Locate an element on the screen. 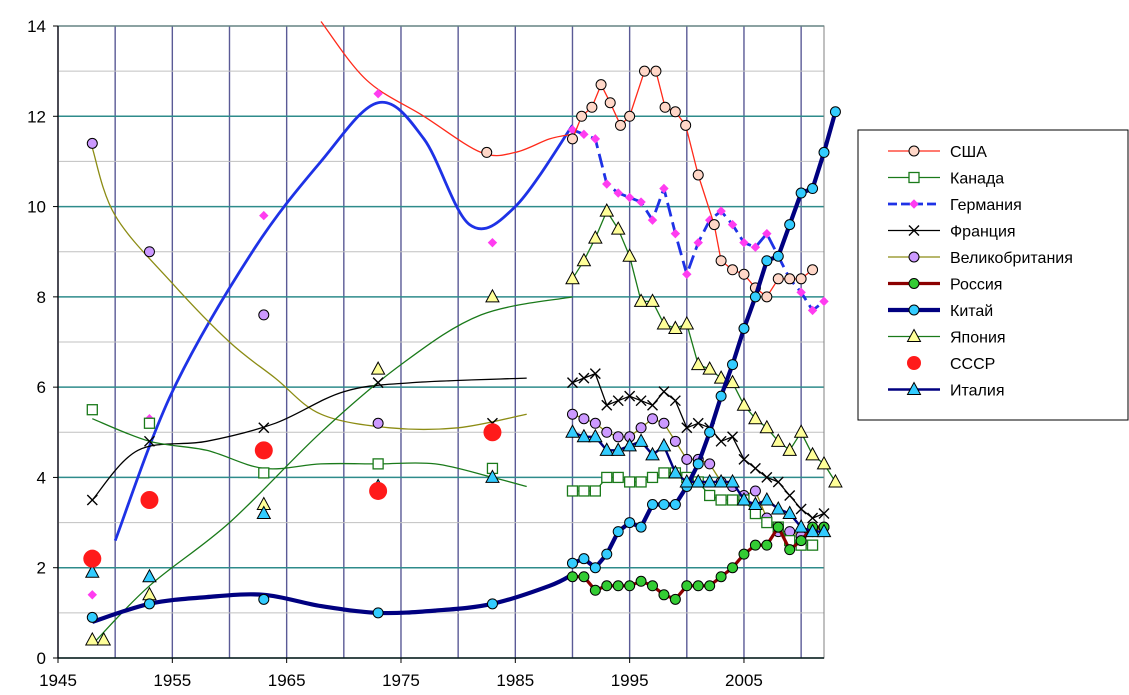 Image resolution: width=1129 pixels, height=695 pixels. legend-item: Италия is located at coordinates (946, 390).